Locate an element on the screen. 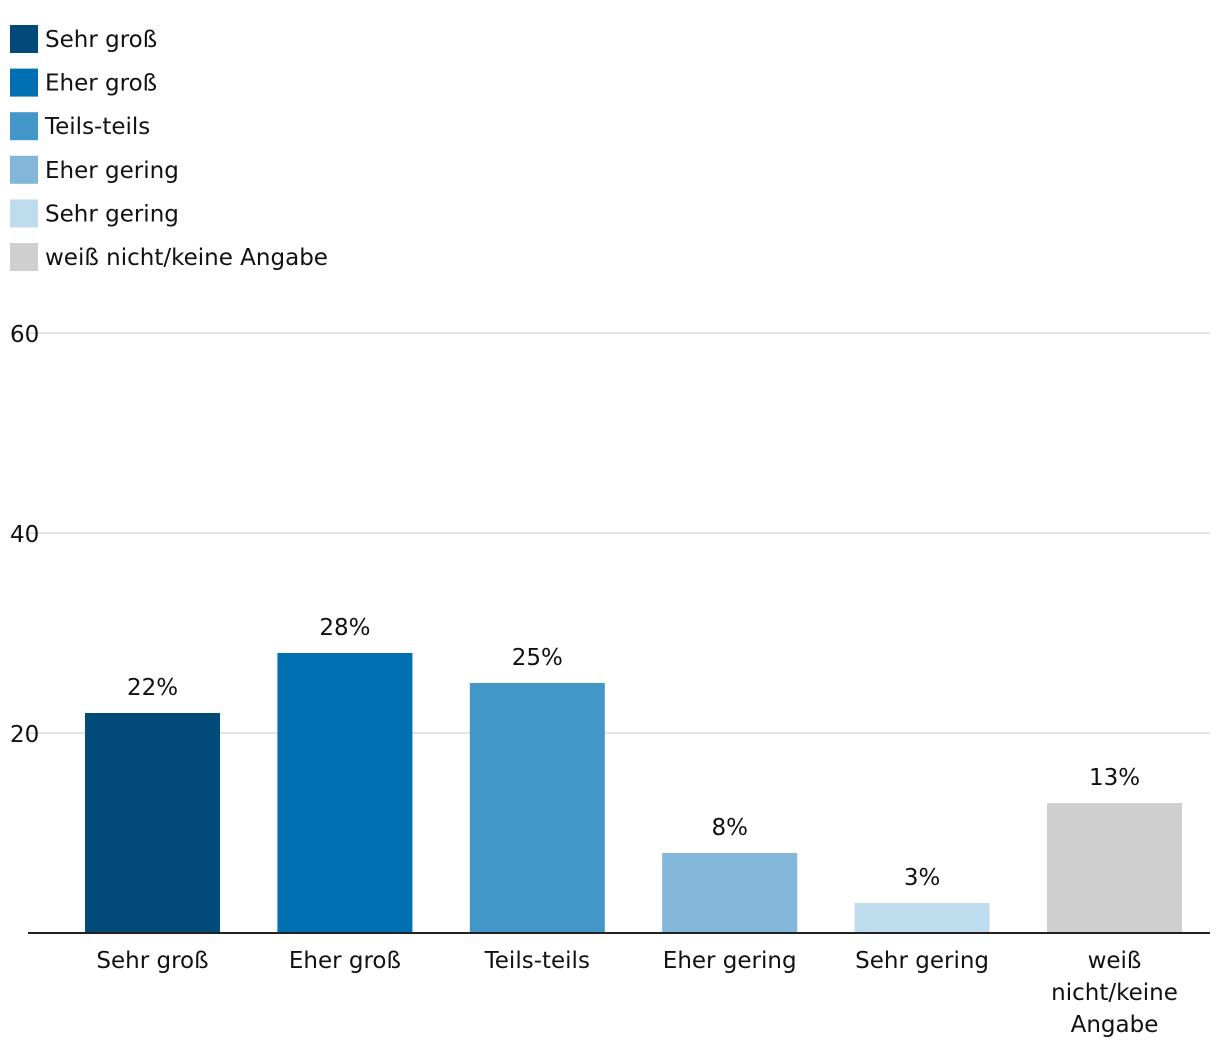 Image resolution: width=1220 pixels, height=1056 pixels. data-label: 22% is located at coordinates (152, 688).